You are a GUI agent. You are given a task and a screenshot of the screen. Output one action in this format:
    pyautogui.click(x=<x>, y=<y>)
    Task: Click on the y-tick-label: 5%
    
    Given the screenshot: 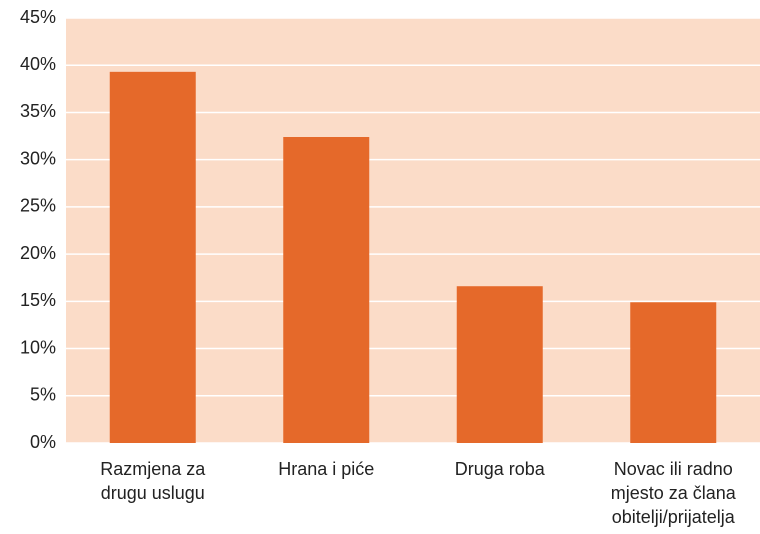 What is the action you would take?
    pyautogui.click(x=43, y=395)
    